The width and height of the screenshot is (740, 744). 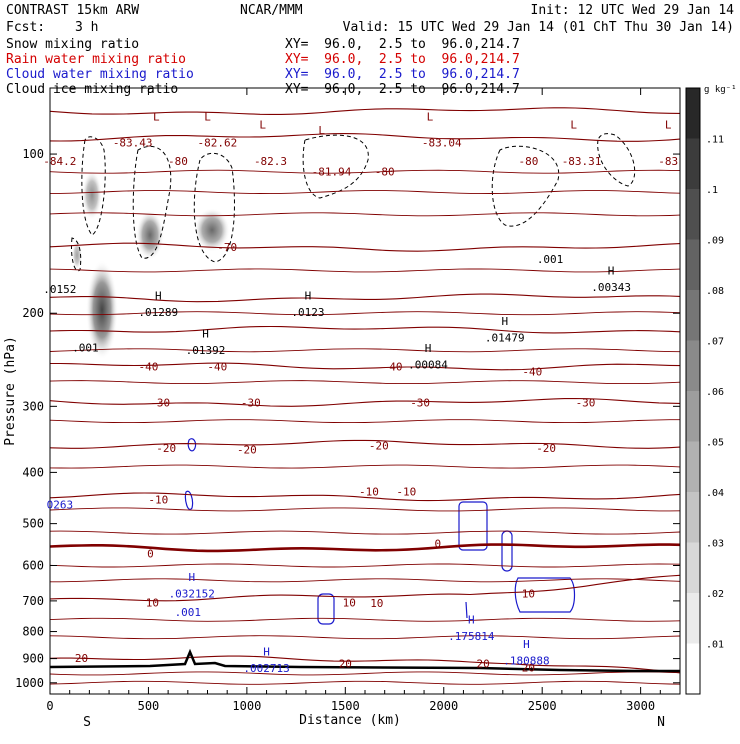 I want to click on colorbar-tick-label: .11, so click(x=715, y=140).